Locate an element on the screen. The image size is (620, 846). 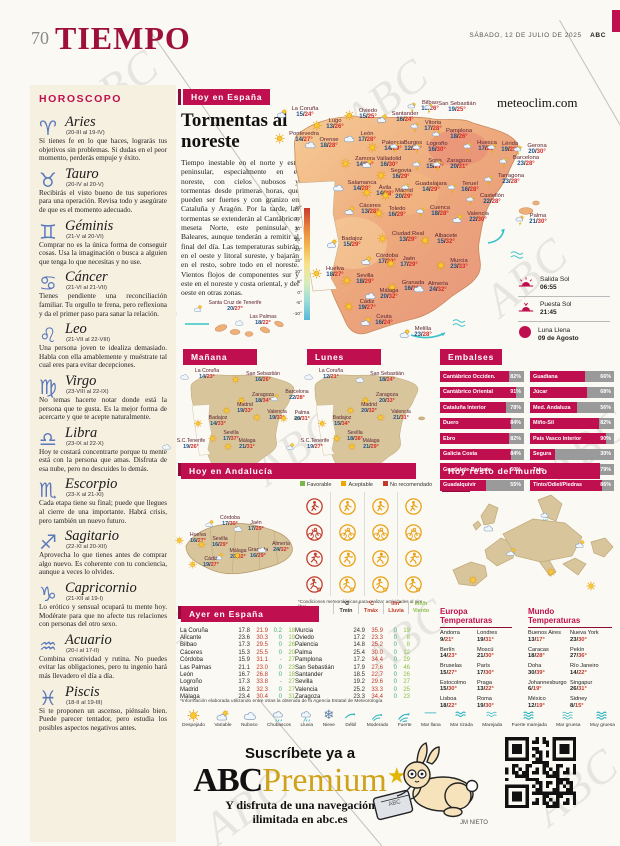
sea4-icon is located at coordinates (529, 715).